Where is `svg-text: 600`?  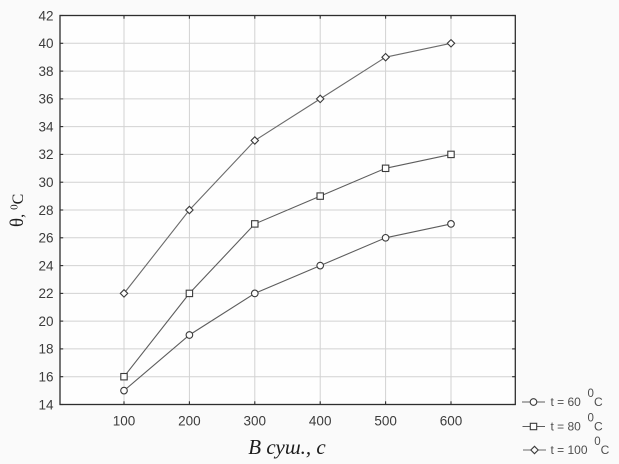 svg-text: 600 is located at coordinates (451, 420).